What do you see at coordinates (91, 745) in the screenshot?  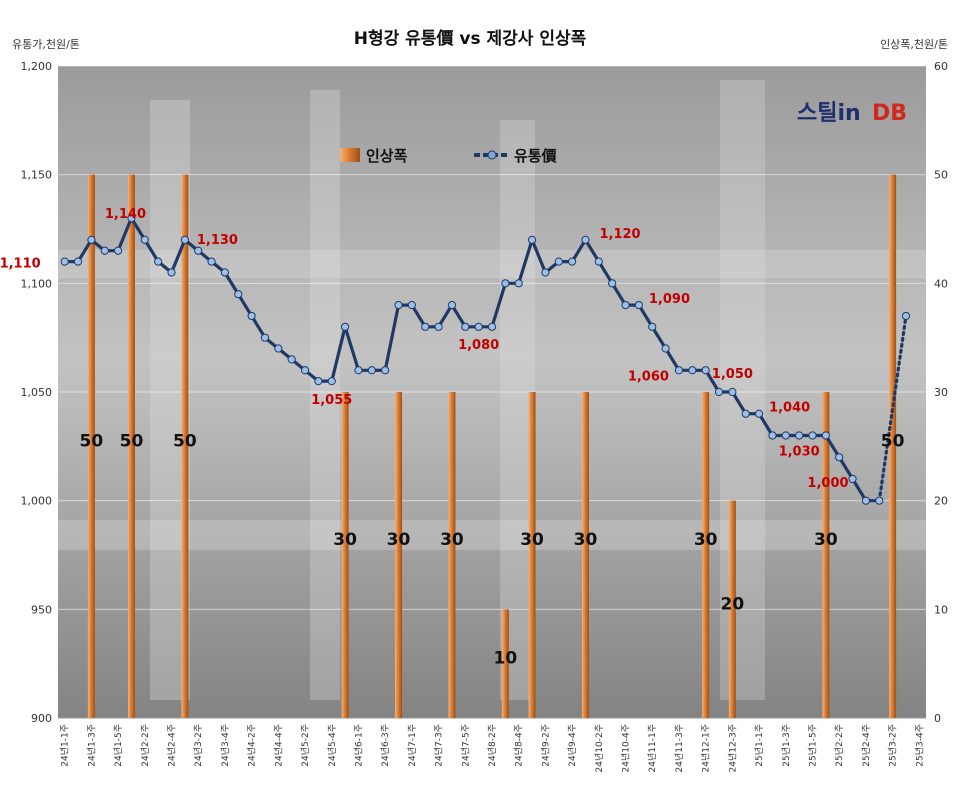 I see `x-tick-label: 24년1-3주` at bounding box center [91, 745].